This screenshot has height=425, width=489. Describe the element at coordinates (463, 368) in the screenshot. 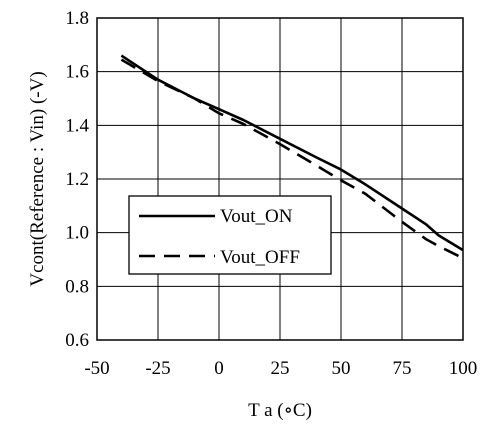

I see `x-tick-label: 100` at that location.